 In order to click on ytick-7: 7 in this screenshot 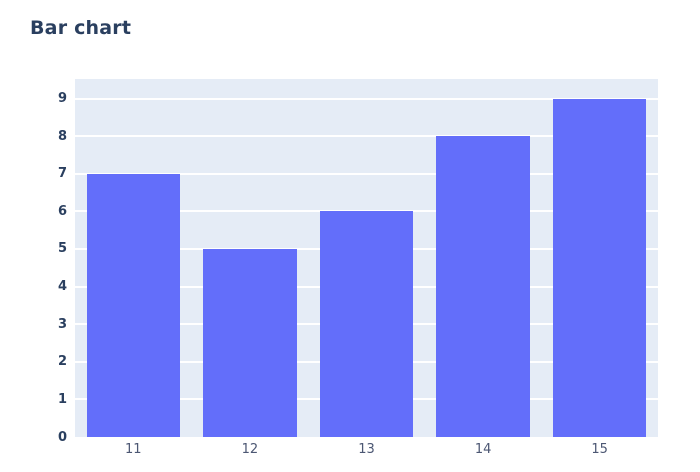, I will do `click(62, 174)`.